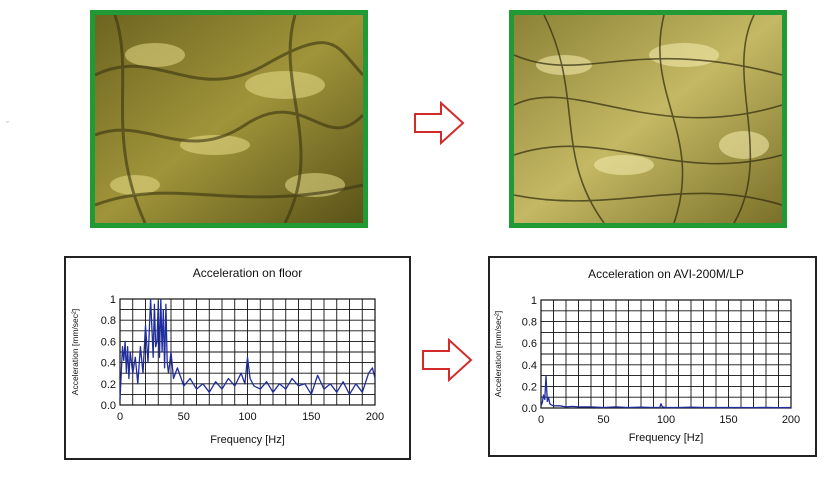  Describe the element at coordinates (247, 273) in the screenshot. I see `chart-title: Acceleration on floor` at that location.